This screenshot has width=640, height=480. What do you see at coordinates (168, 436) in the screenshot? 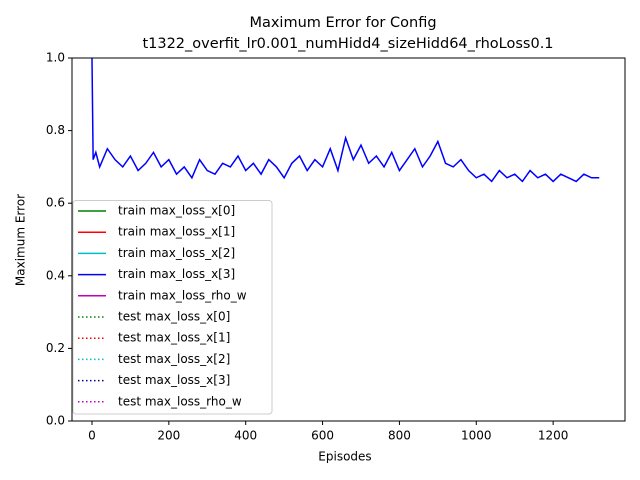
I see `x-tick-label: 200` at bounding box center [168, 436].